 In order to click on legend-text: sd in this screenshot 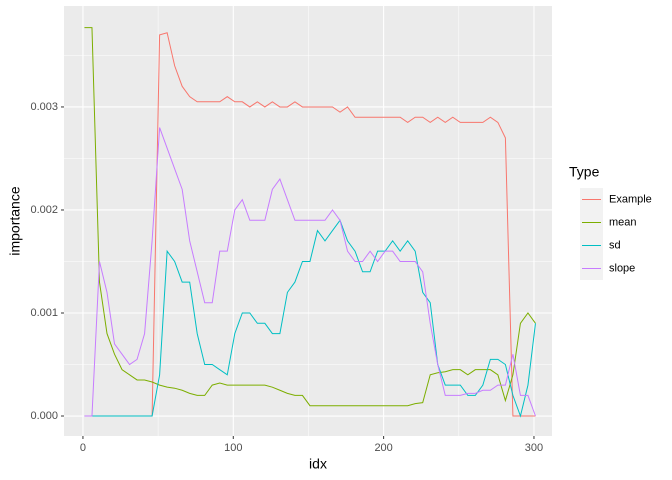, I will do `click(615, 245)`.